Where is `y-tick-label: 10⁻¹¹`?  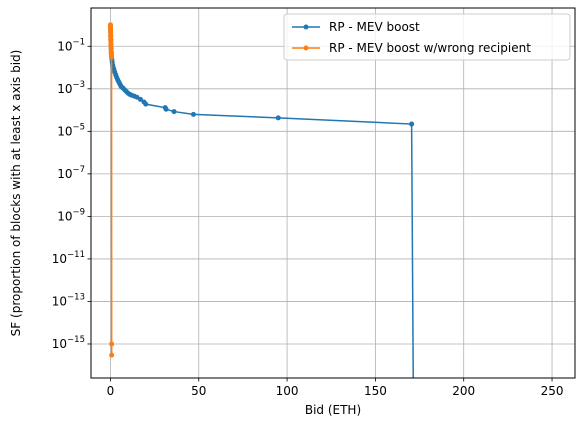
y-tick-label: 10⁻¹¹ is located at coordinates (68, 258).